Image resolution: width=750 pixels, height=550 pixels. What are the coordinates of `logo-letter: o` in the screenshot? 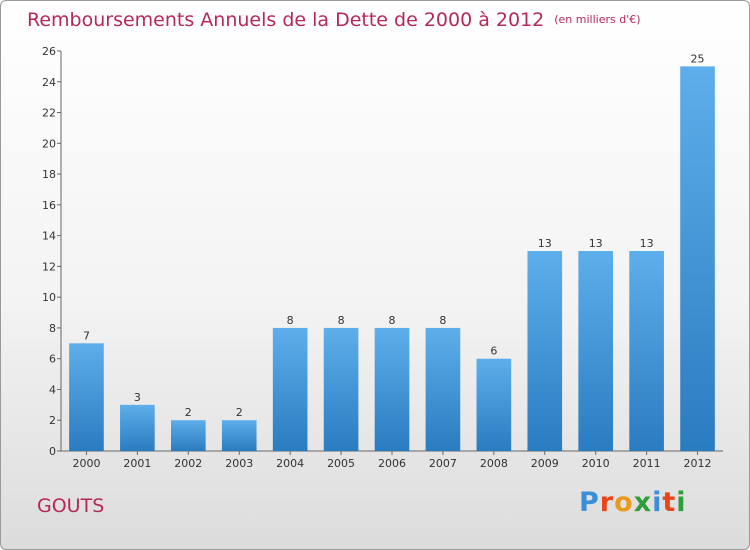 It's located at (624, 502).